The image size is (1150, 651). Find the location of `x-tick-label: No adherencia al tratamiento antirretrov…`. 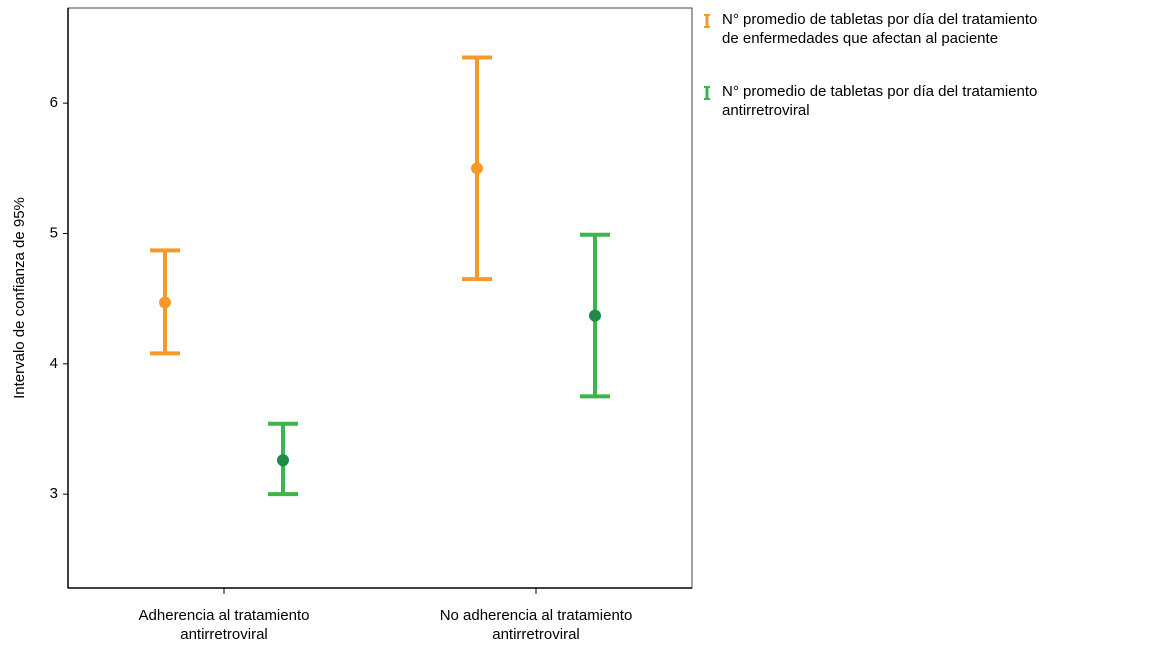

x-tick-label: No adherencia al tratamiento antirretrov… is located at coordinates (536, 625).